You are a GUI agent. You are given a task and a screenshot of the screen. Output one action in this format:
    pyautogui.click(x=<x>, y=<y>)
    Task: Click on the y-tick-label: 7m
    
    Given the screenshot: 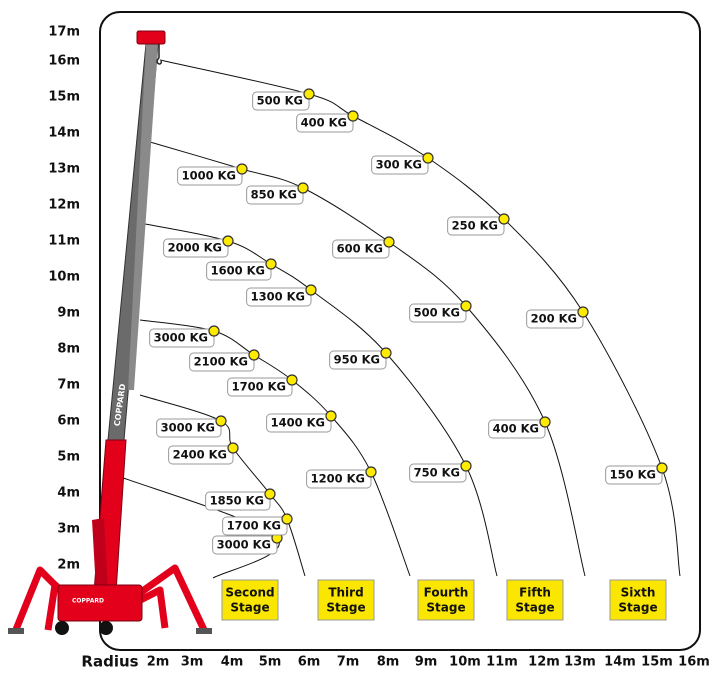 What is the action you would take?
    pyautogui.click(x=68, y=385)
    